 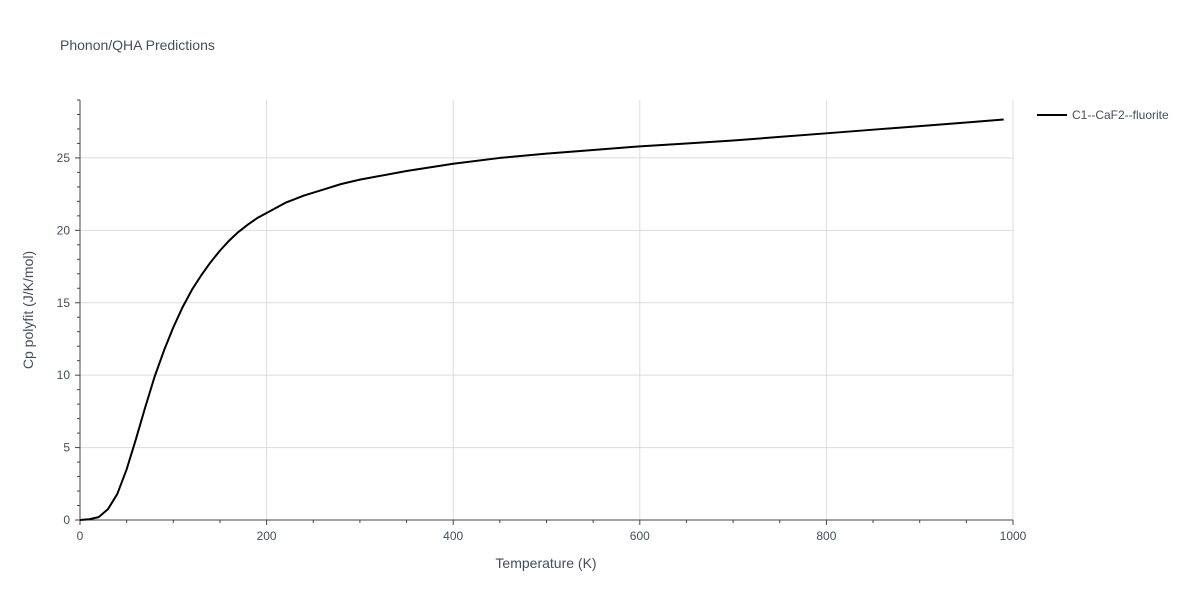 What do you see at coordinates (28, 310) in the screenshot?
I see `y-axis-title: Cp polyfit (J/K/mol)` at bounding box center [28, 310].